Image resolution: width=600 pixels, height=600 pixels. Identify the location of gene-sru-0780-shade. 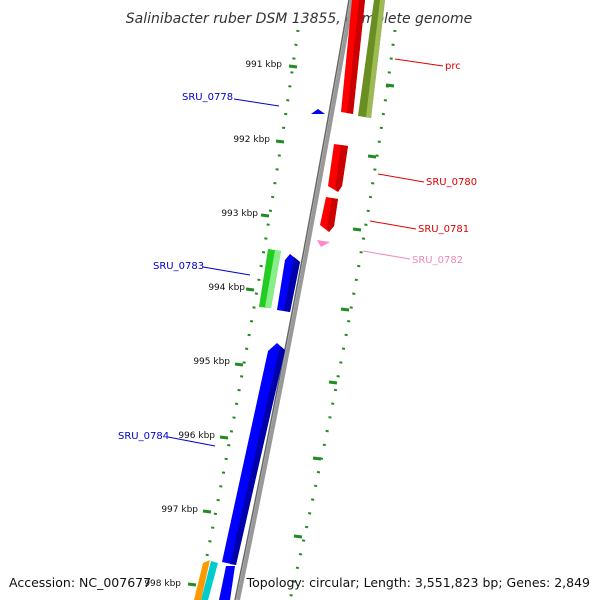
(341, 168).